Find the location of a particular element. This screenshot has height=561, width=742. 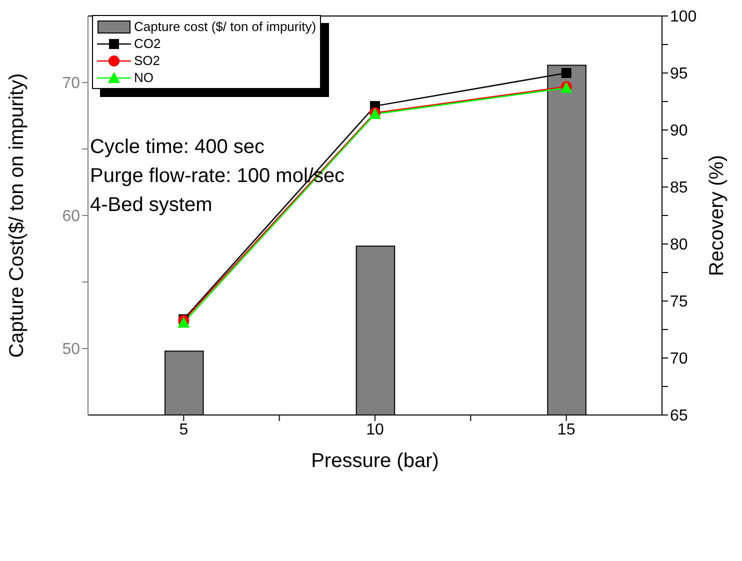

y2-tick-label: 75 is located at coordinates (679, 302).